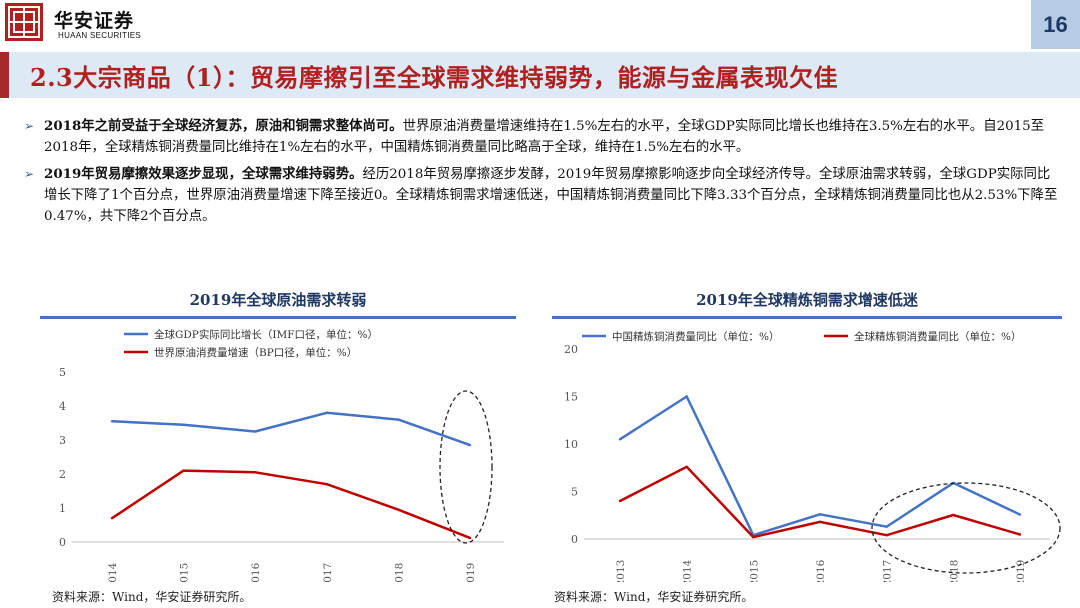  Describe the element at coordinates (807, 317) in the screenshot. I see `chart-2-rule` at that location.